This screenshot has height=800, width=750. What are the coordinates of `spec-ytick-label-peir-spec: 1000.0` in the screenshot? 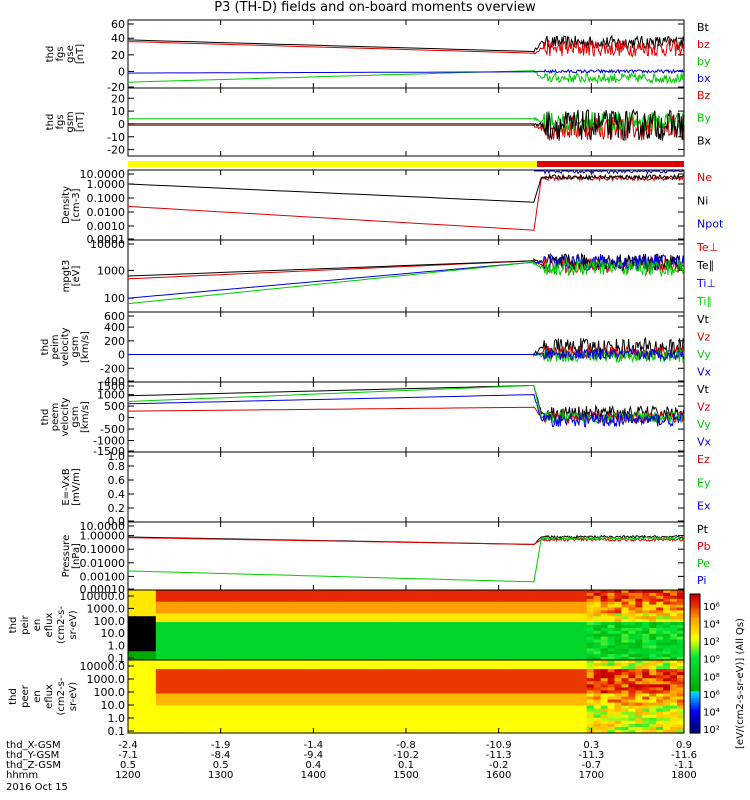 It's located at (106, 608).